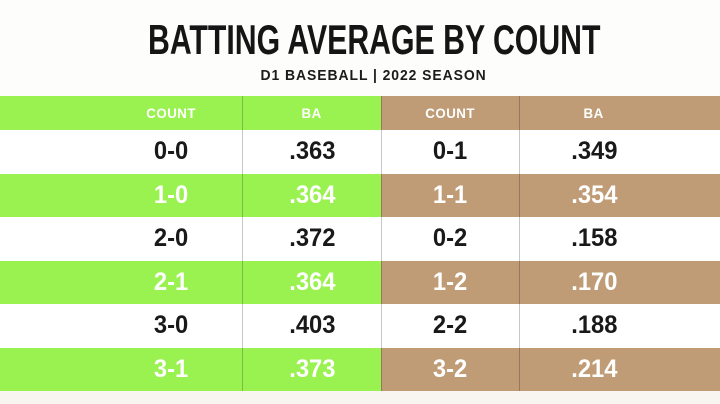 This screenshot has height=404, width=720. I want to click on count-value-left: 1-0, so click(171, 194).